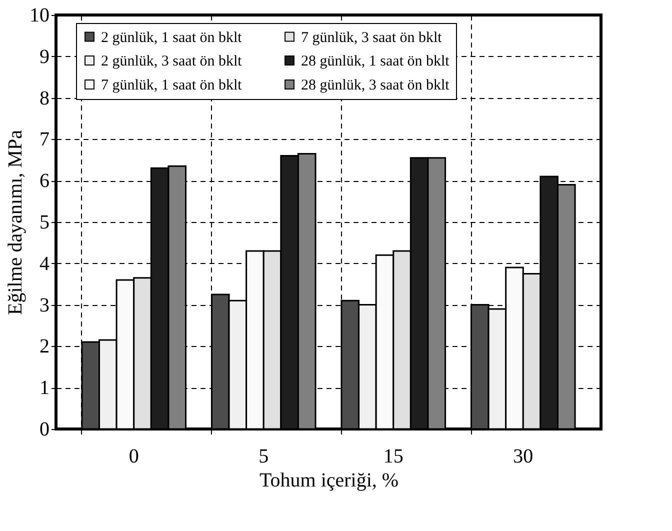  What do you see at coordinates (45, 429) in the screenshot?
I see `y-tick-label: 0` at bounding box center [45, 429].